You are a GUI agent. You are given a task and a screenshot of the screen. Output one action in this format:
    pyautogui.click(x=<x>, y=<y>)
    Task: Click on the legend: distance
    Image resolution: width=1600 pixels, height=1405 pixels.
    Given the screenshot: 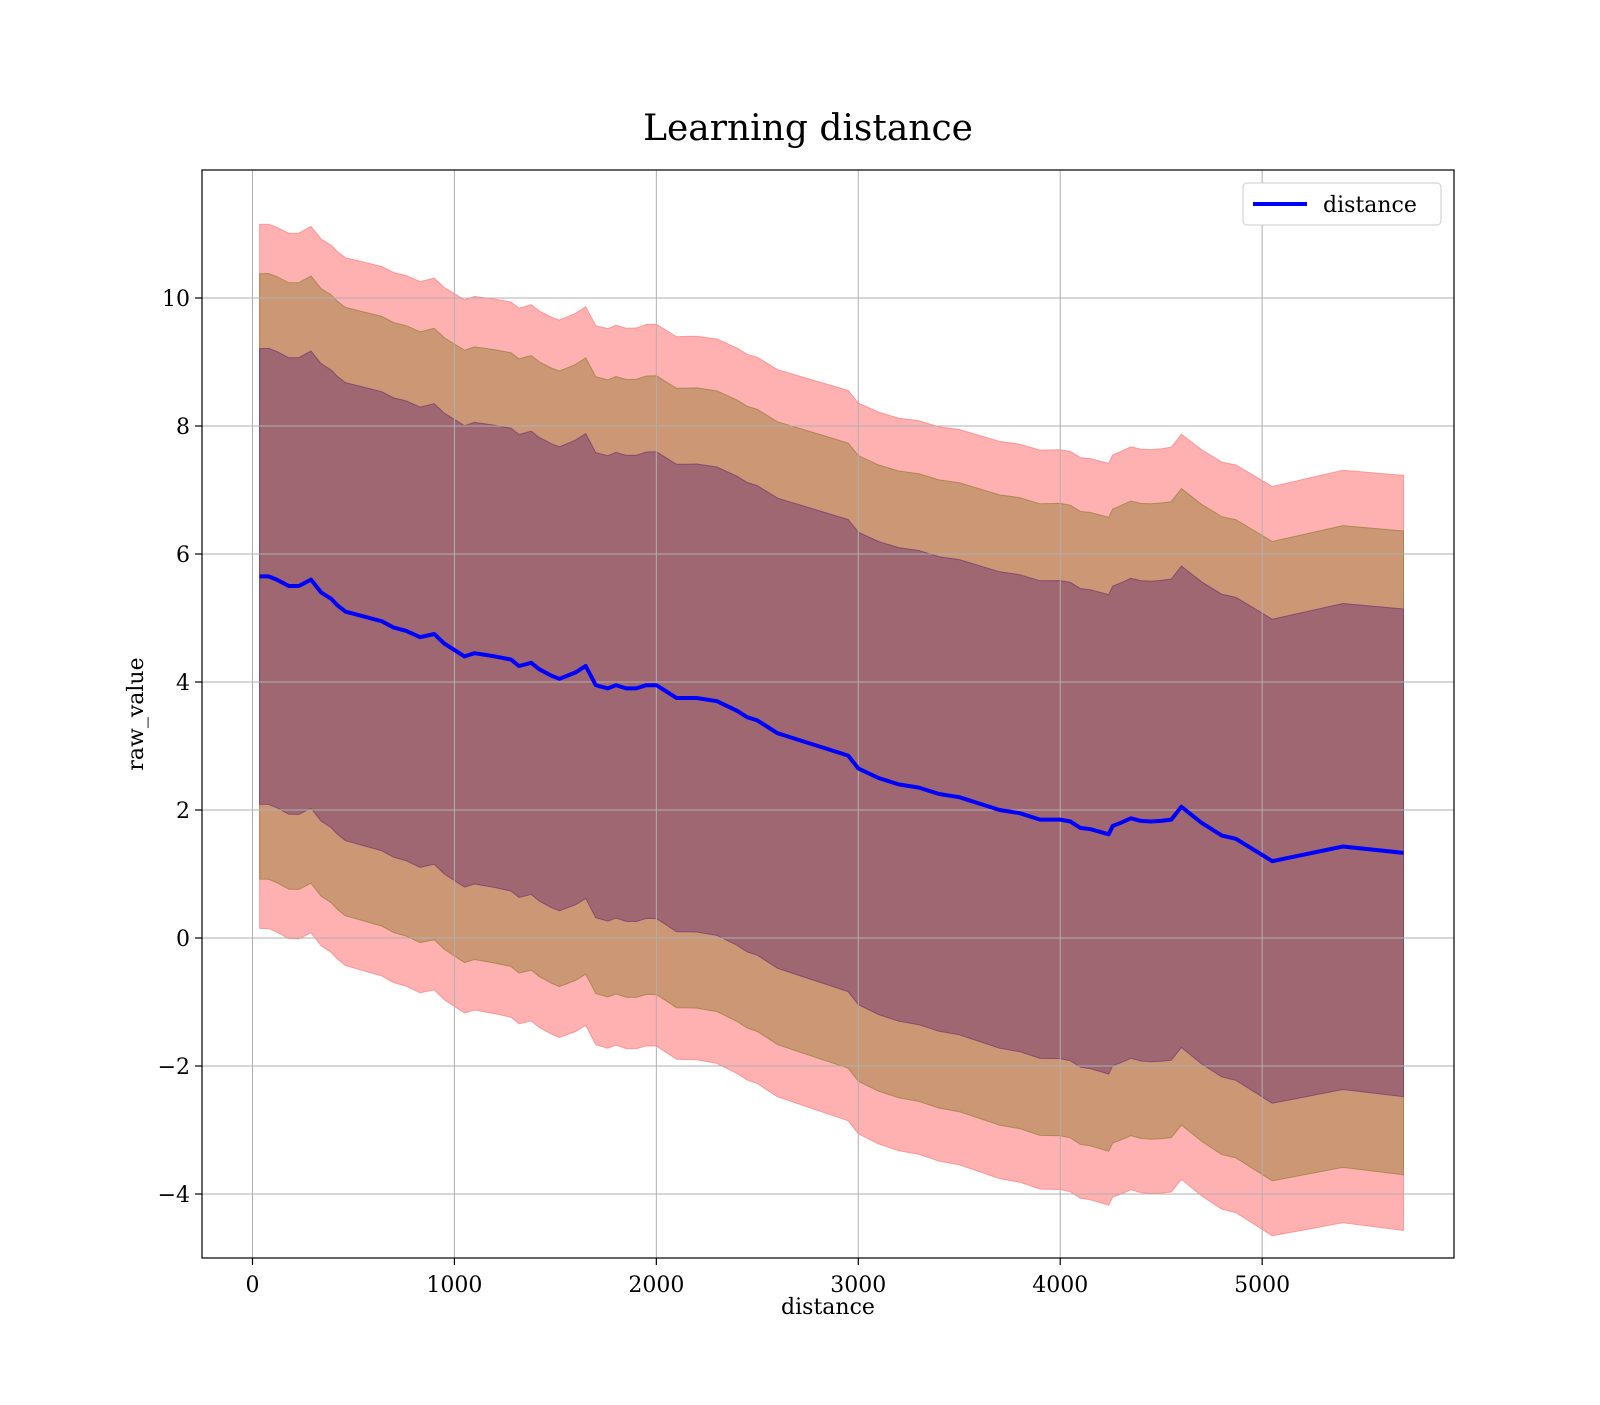 What is the action you would take?
    pyautogui.click(x=1342, y=204)
    